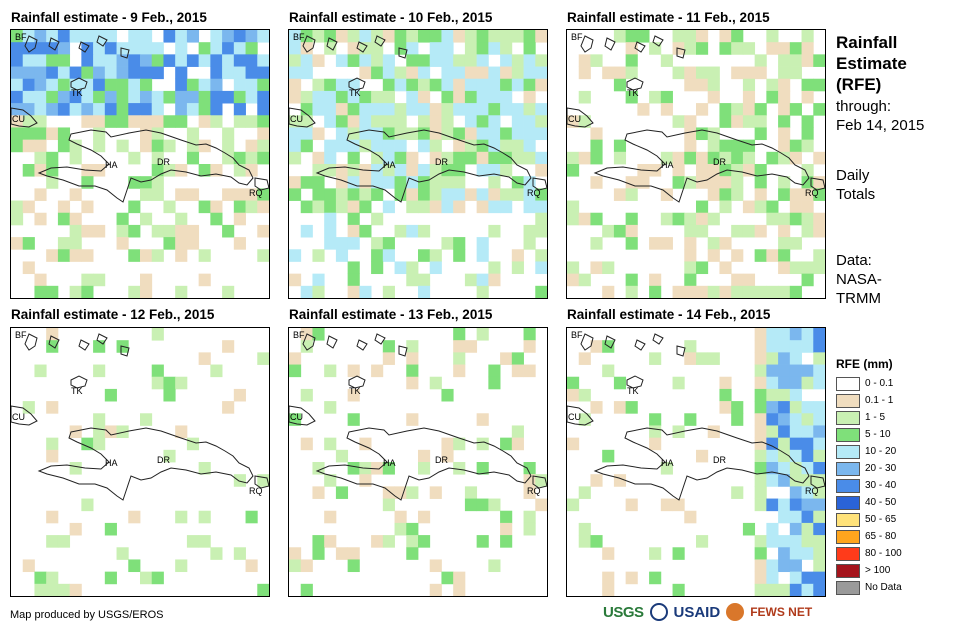 The image size is (970, 635). Describe the element at coordinates (859, 279) in the screenshot. I see `data-source-1: NASA-` at that location.